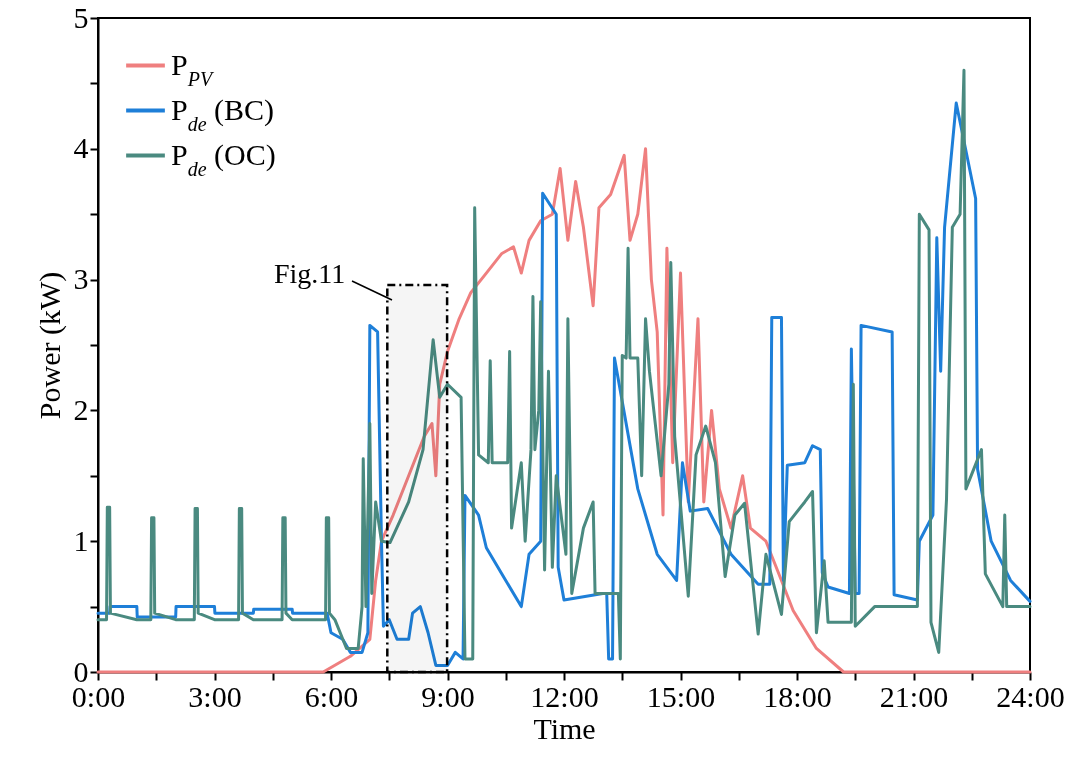 Image resolution: width=1080 pixels, height=771 pixels. Describe the element at coordinates (914, 696) in the screenshot. I see `x-tick-label: 21:00` at that location.